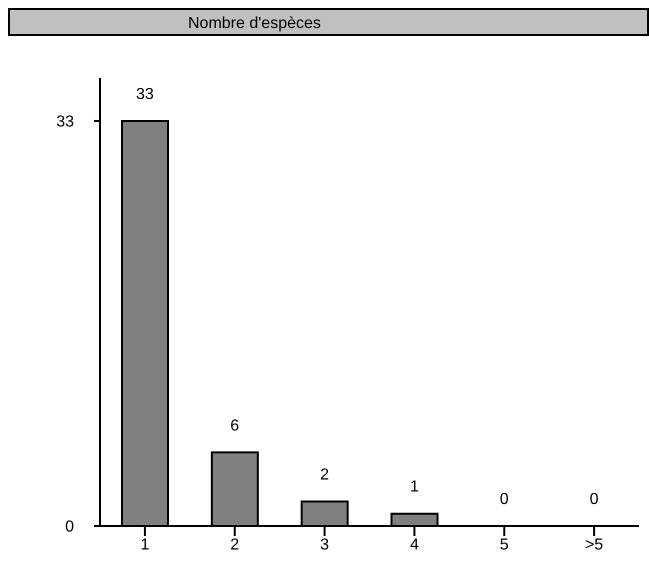 The image size is (649, 577). I want to click on x-tick-label: 4, so click(414, 545).